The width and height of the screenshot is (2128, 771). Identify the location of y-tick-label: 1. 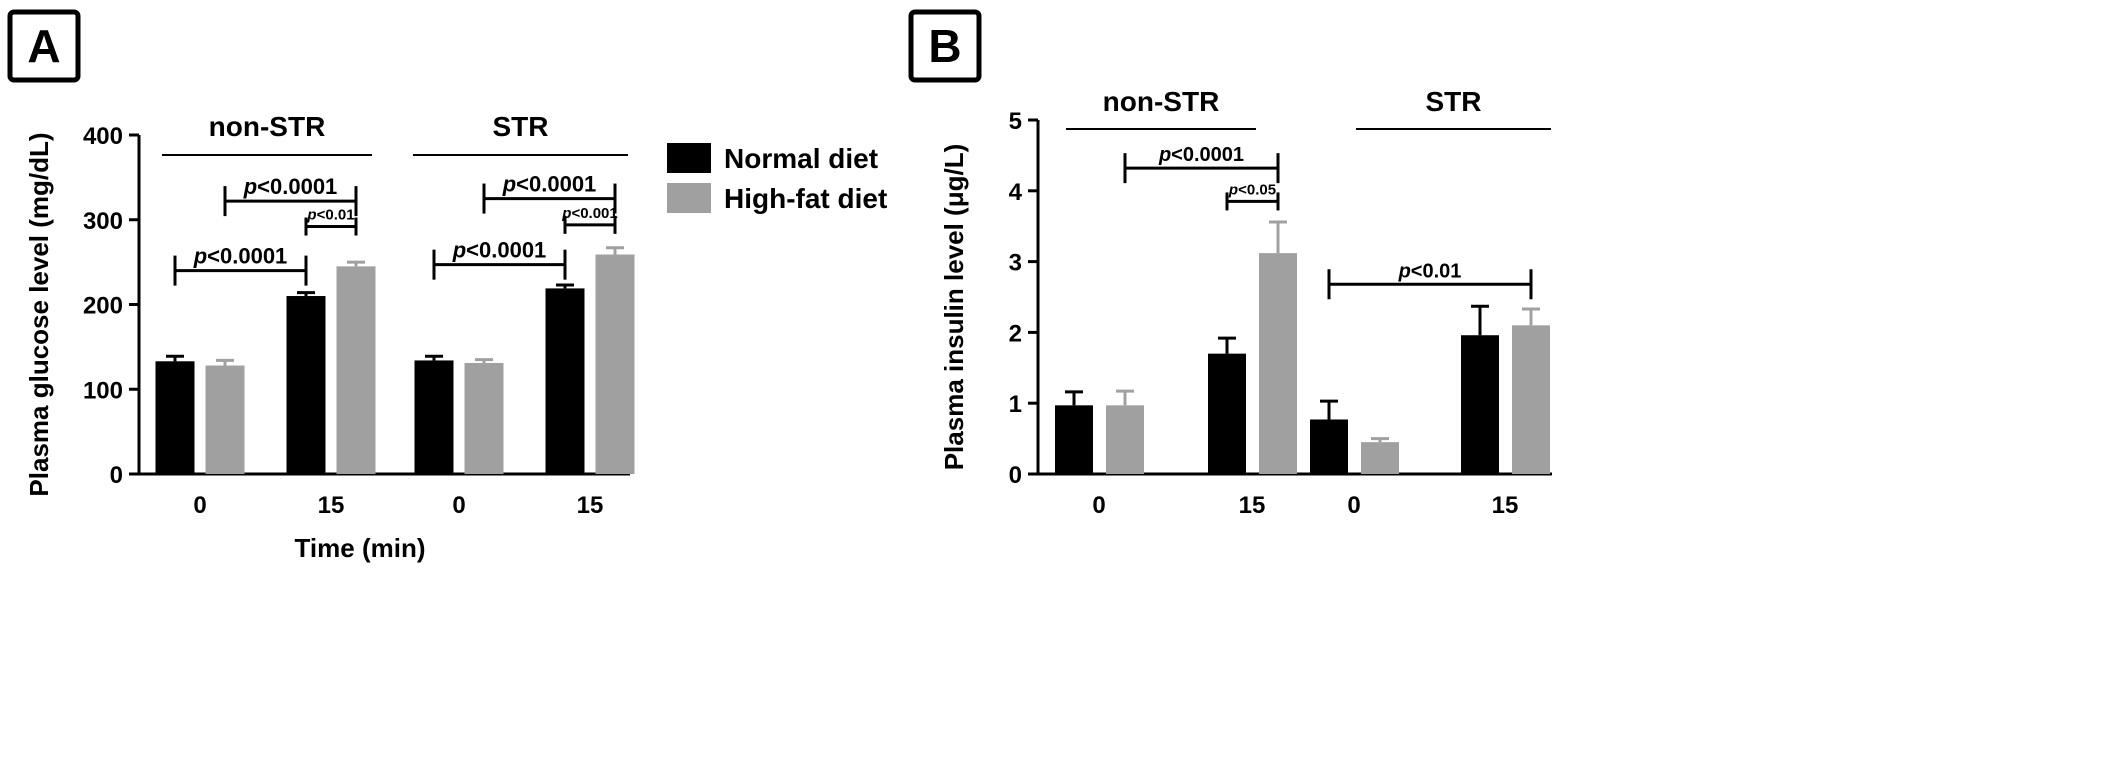
(1015, 404).